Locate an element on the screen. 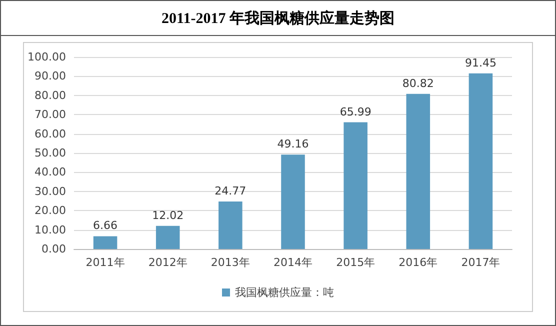 This screenshot has width=556, height=326. y-tick-label: 40.00 is located at coordinates (50, 172).